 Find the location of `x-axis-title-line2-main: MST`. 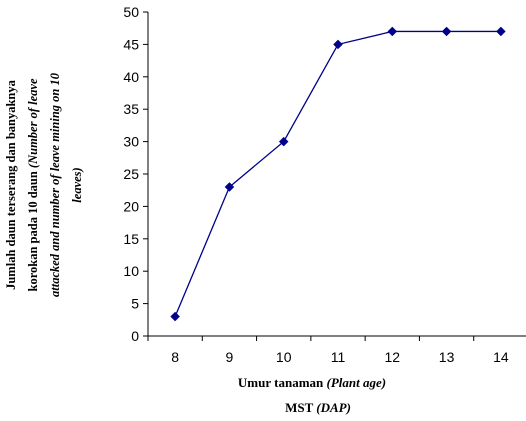

x-axis-title-line2-main: MST is located at coordinates (300, 407).